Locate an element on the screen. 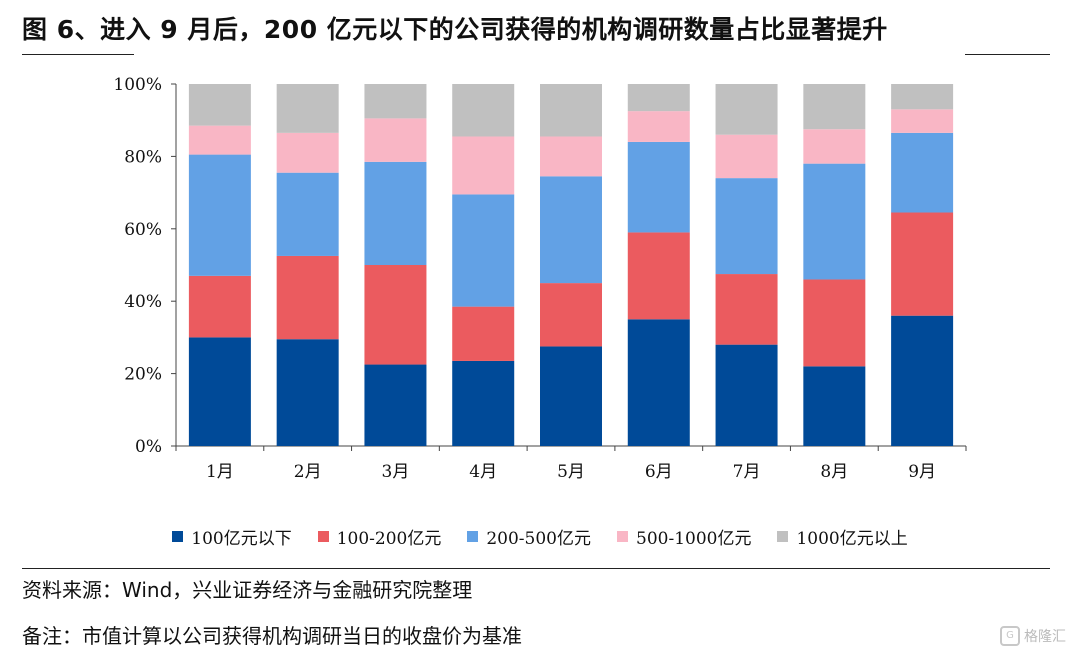 This screenshot has height=656, width=1080. legend-item: 200-500亿元 is located at coordinates (529, 536).